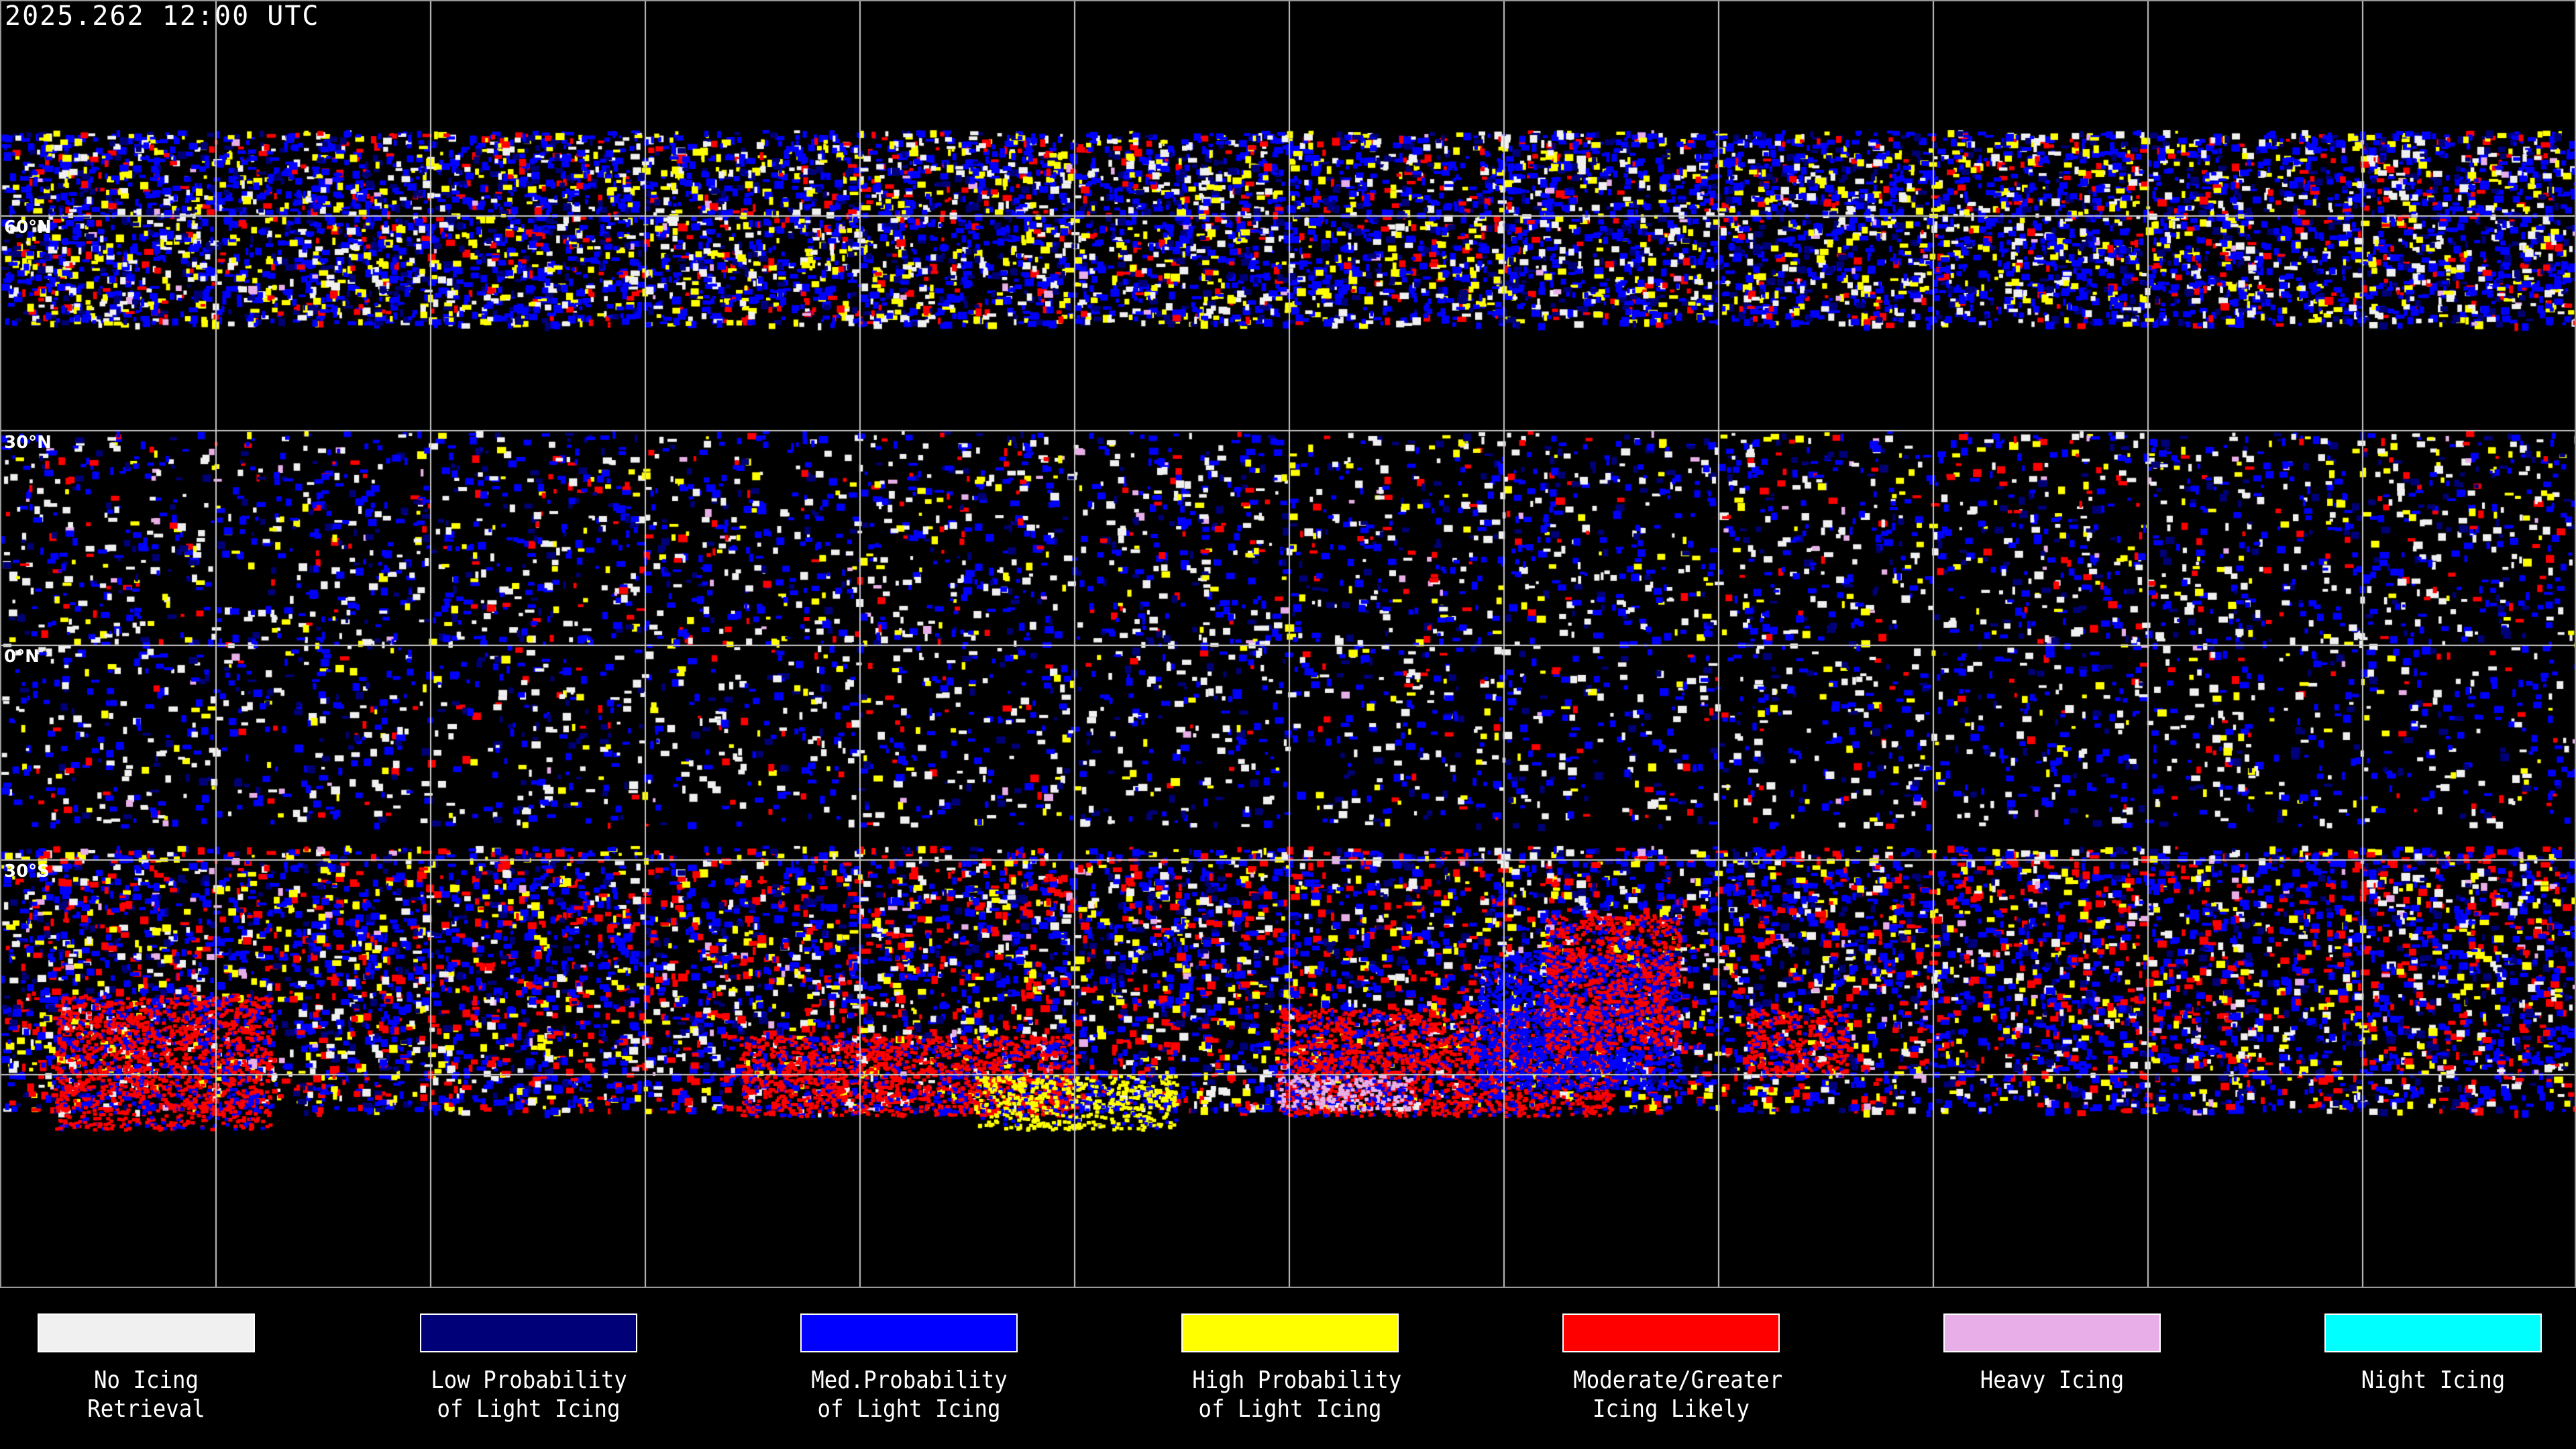  I want to click on legend-item-low-probability: Low Probability of Light Icing, so click(528, 1368).